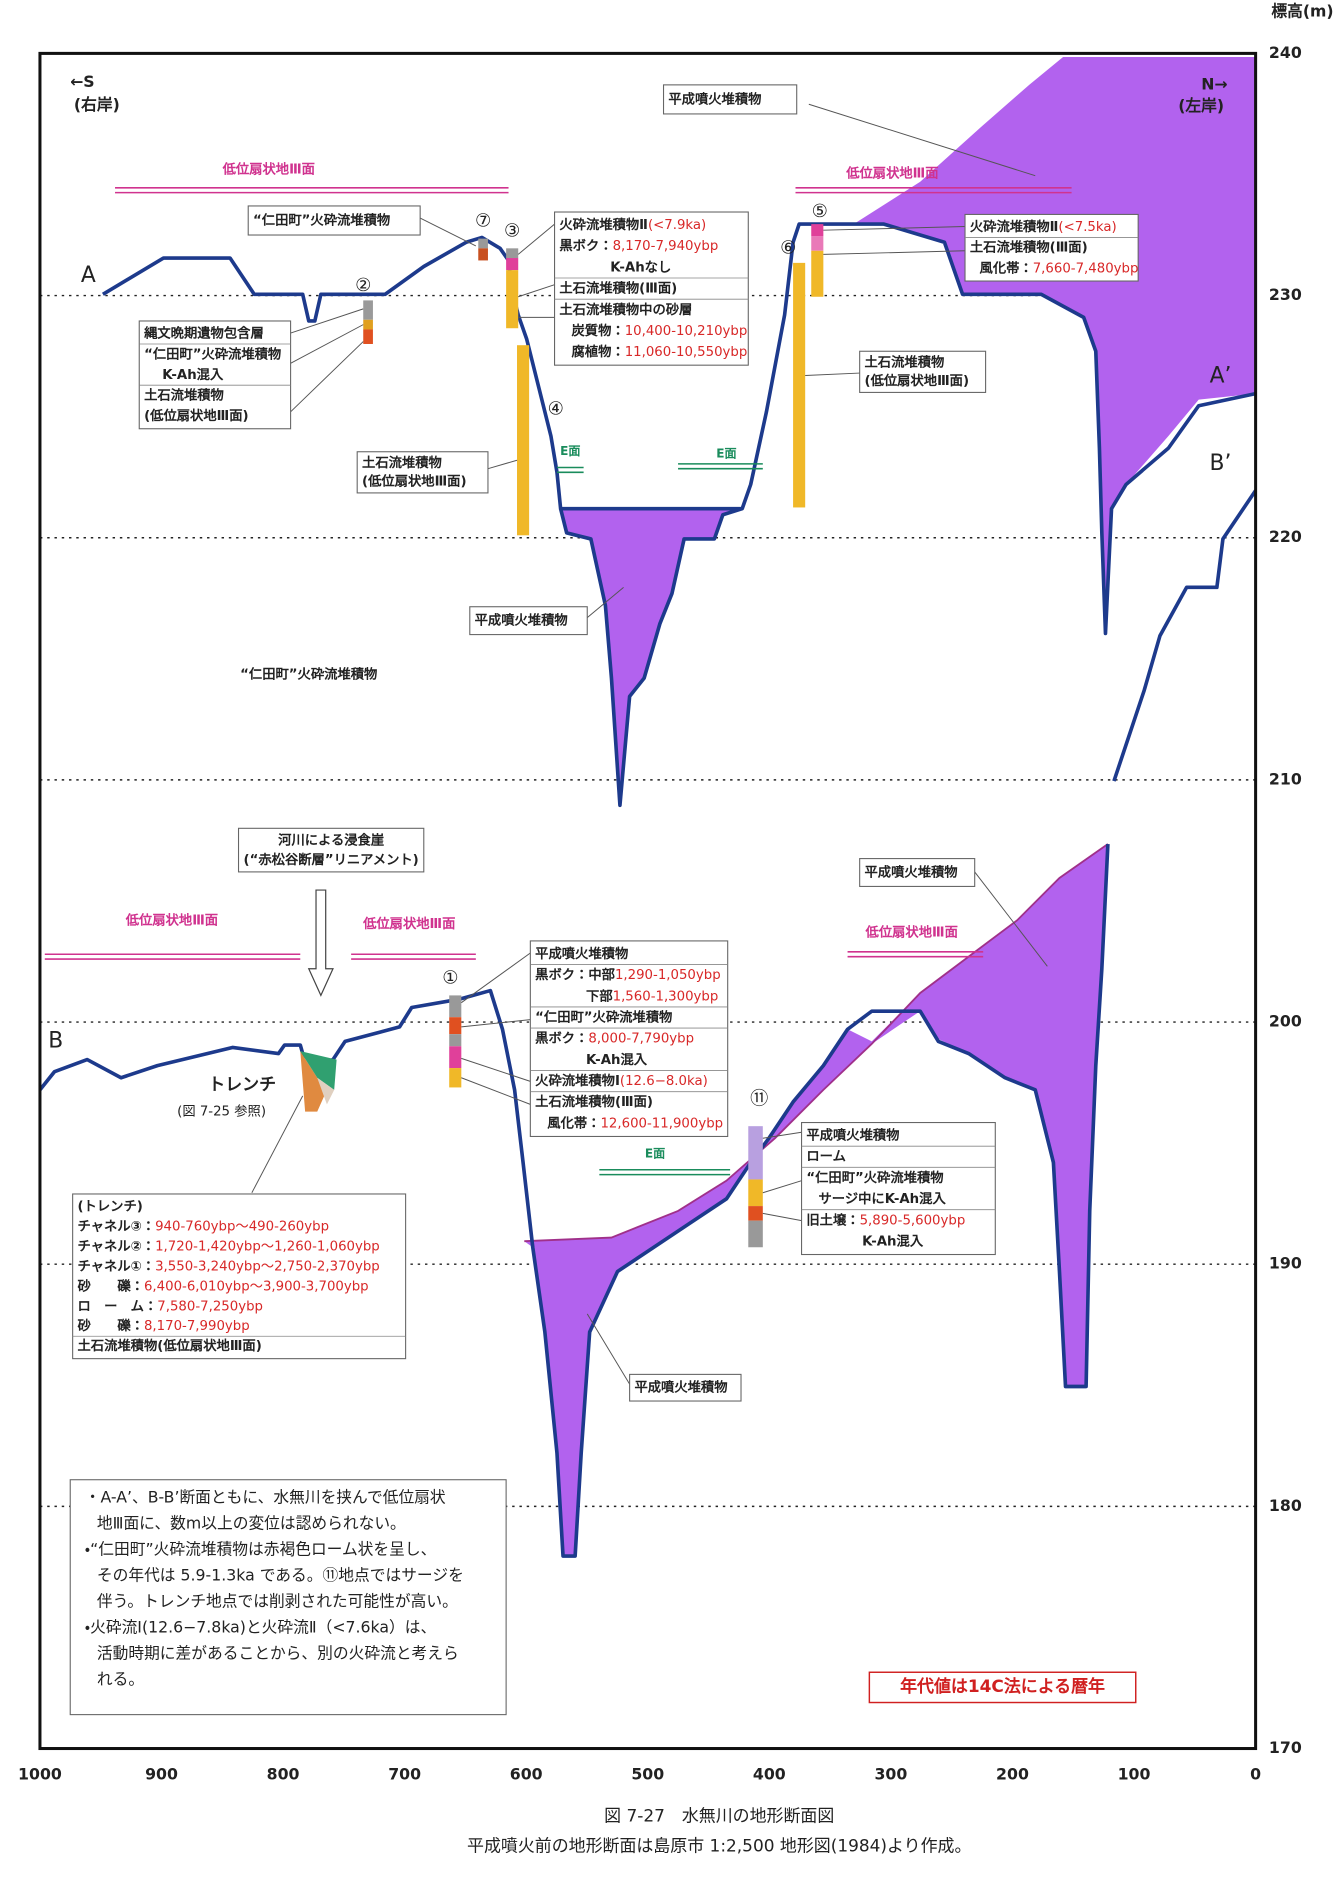 The image size is (1344, 1900). I want to click on box-line: (トレンチ), so click(109, 1206).